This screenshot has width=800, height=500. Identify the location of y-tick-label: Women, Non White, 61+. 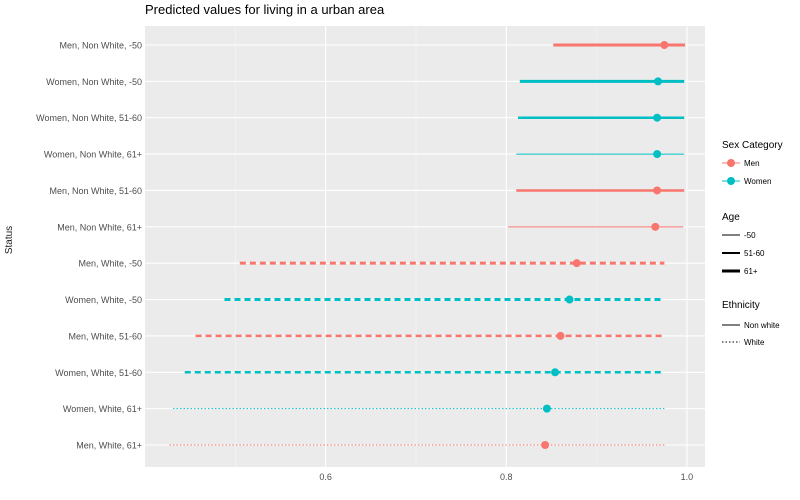
(93, 155).